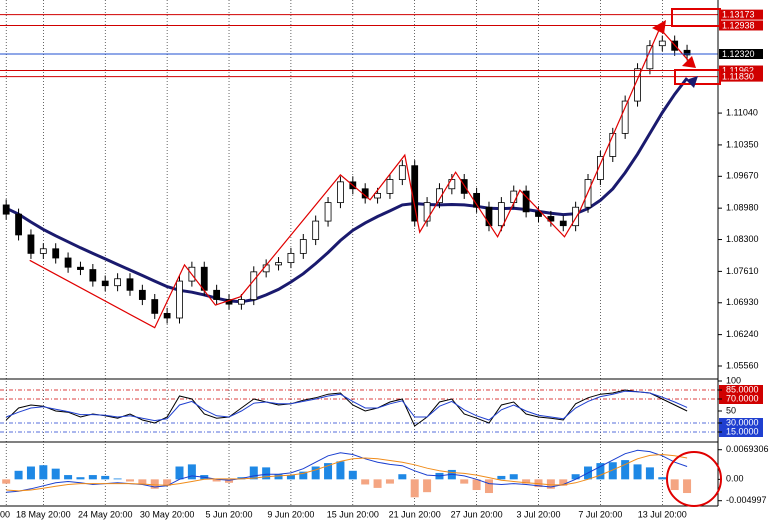  I want to click on x-tick-label: 7 Jul 20:00, so click(600, 514).